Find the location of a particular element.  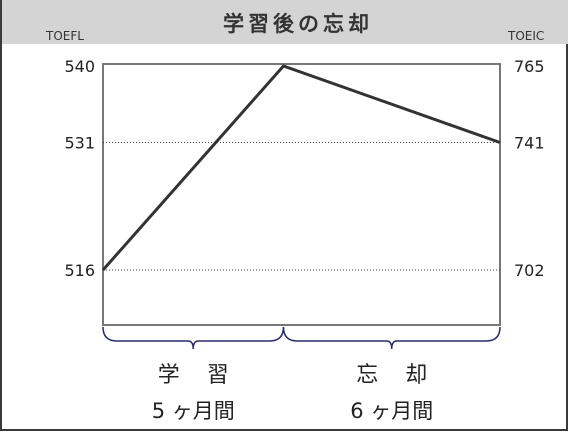

left-tick-label: 516 is located at coordinates (79, 270).